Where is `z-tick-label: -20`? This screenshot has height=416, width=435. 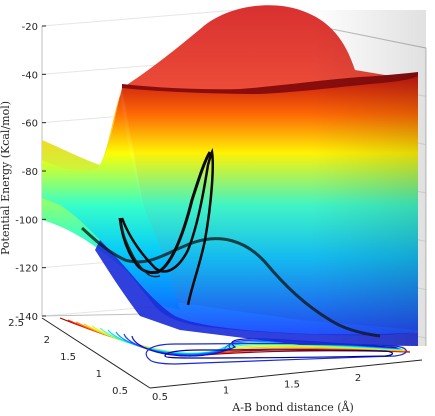 z-tick-label: -20 is located at coordinates (30, 27).